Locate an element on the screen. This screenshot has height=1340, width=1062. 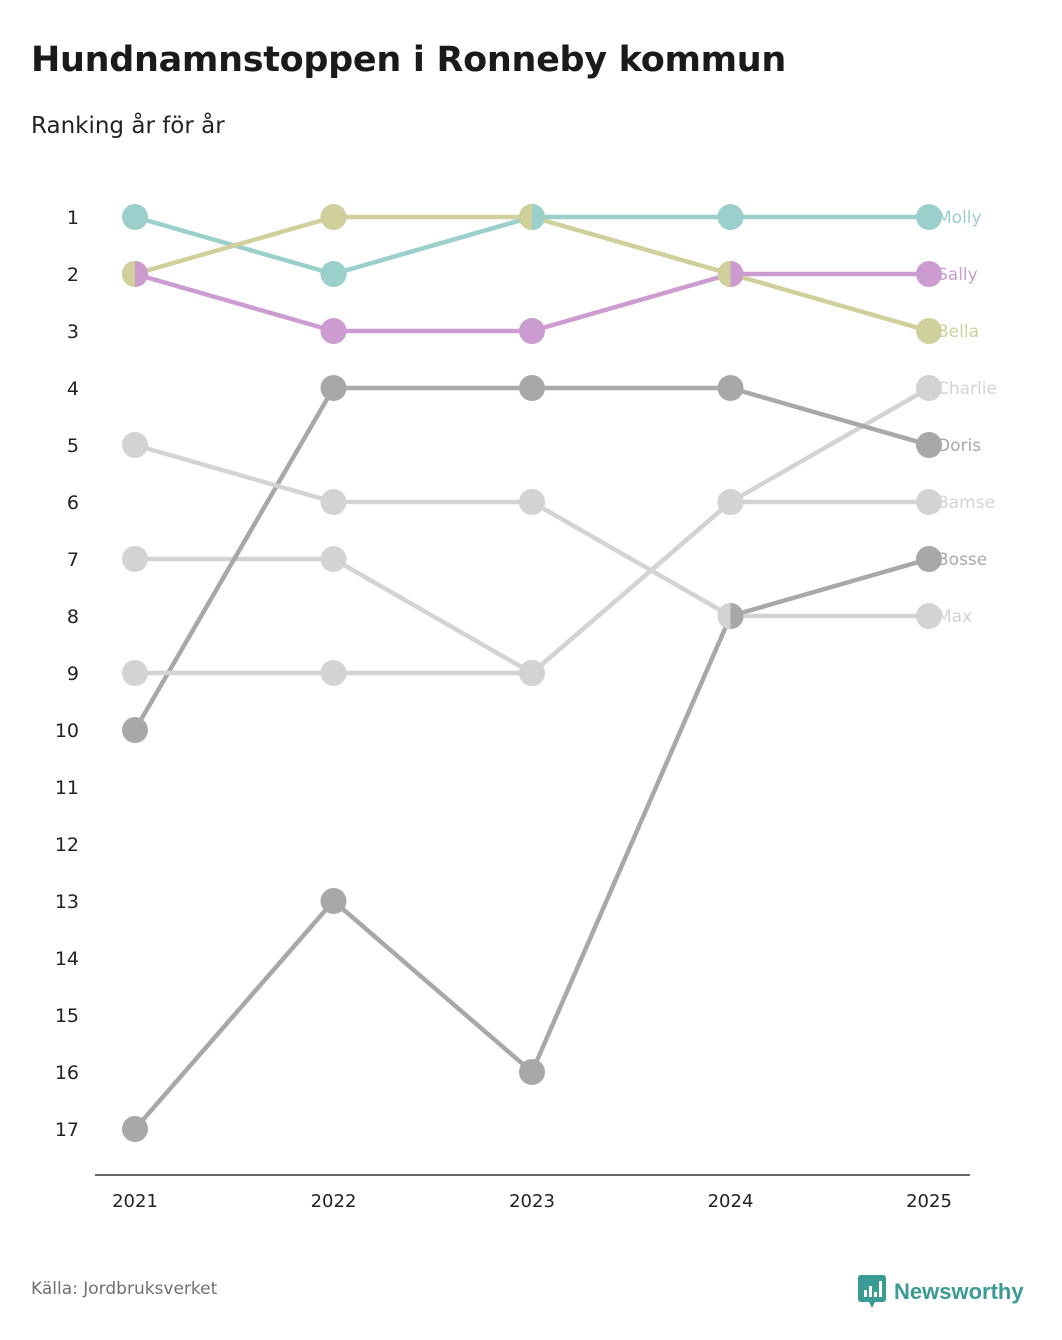
y-tick-label: 6 is located at coordinates (73, 503).